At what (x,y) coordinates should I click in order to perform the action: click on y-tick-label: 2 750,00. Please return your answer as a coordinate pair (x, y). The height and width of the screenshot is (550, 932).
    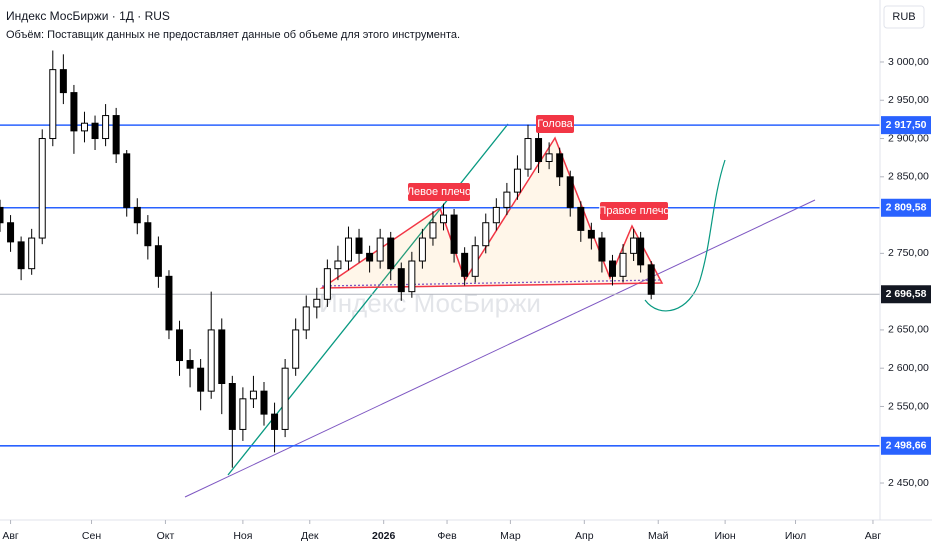
    Looking at the image, I should click on (908, 253).